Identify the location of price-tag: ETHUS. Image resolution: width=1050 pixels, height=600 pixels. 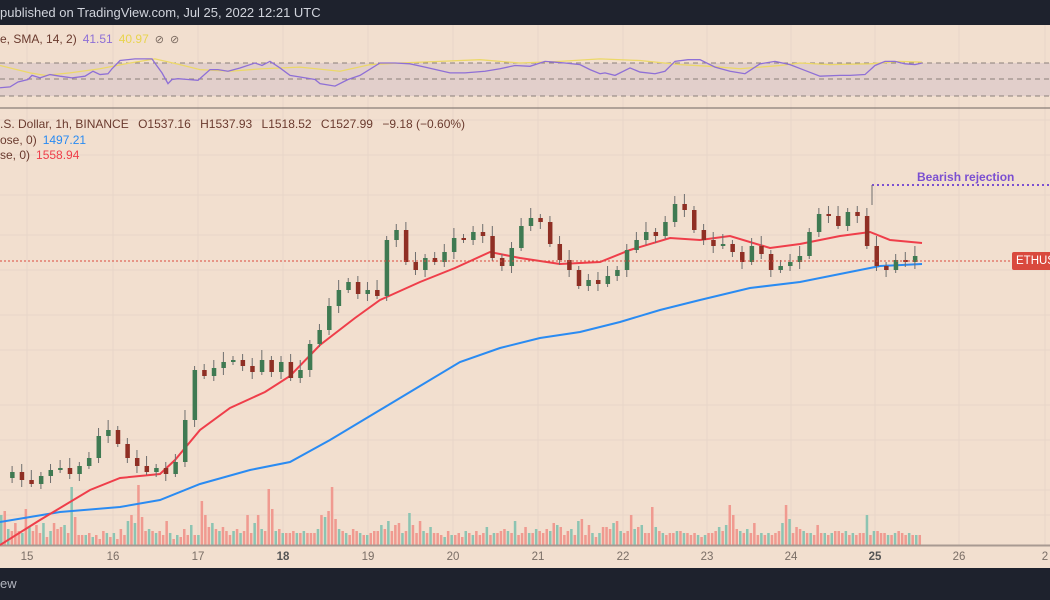
(1031, 261).